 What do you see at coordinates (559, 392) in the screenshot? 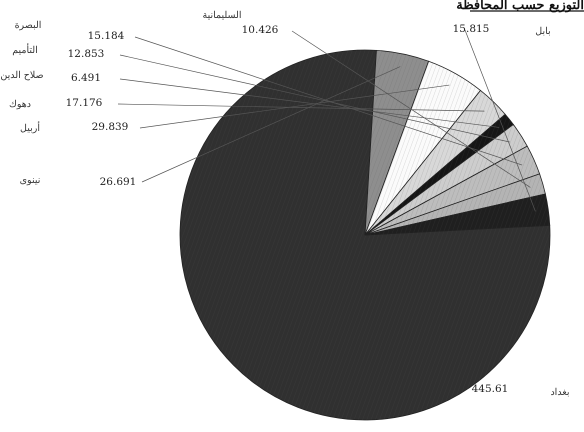
I see `slice-category-label: بغداد` at bounding box center [559, 392].